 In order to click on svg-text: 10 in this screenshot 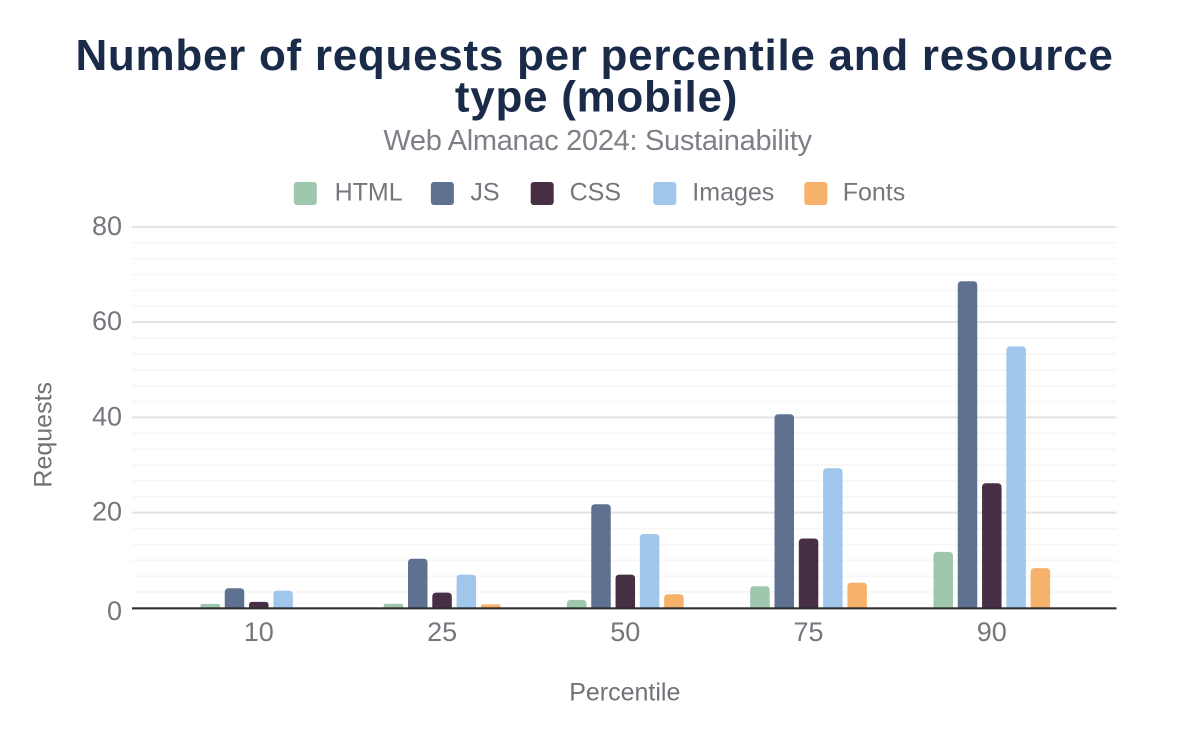, I will do `click(259, 632)`.